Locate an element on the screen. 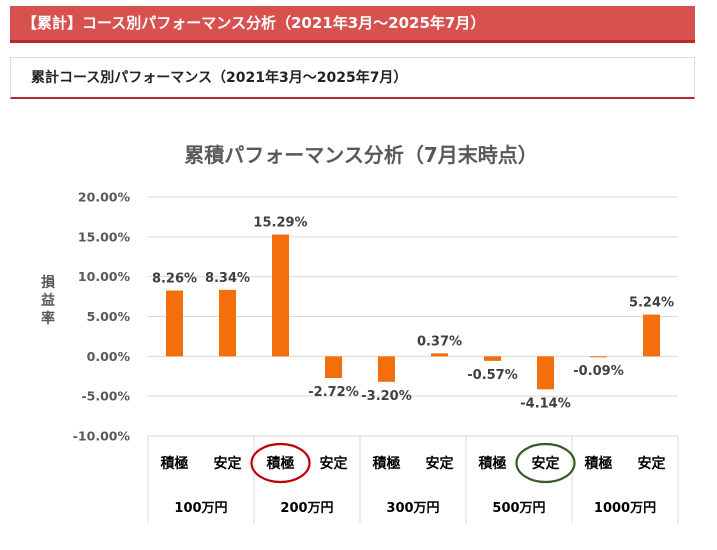  chart-title: 累積パフォーマンス分析（7月末時点） is located at coordinates (361, 155).